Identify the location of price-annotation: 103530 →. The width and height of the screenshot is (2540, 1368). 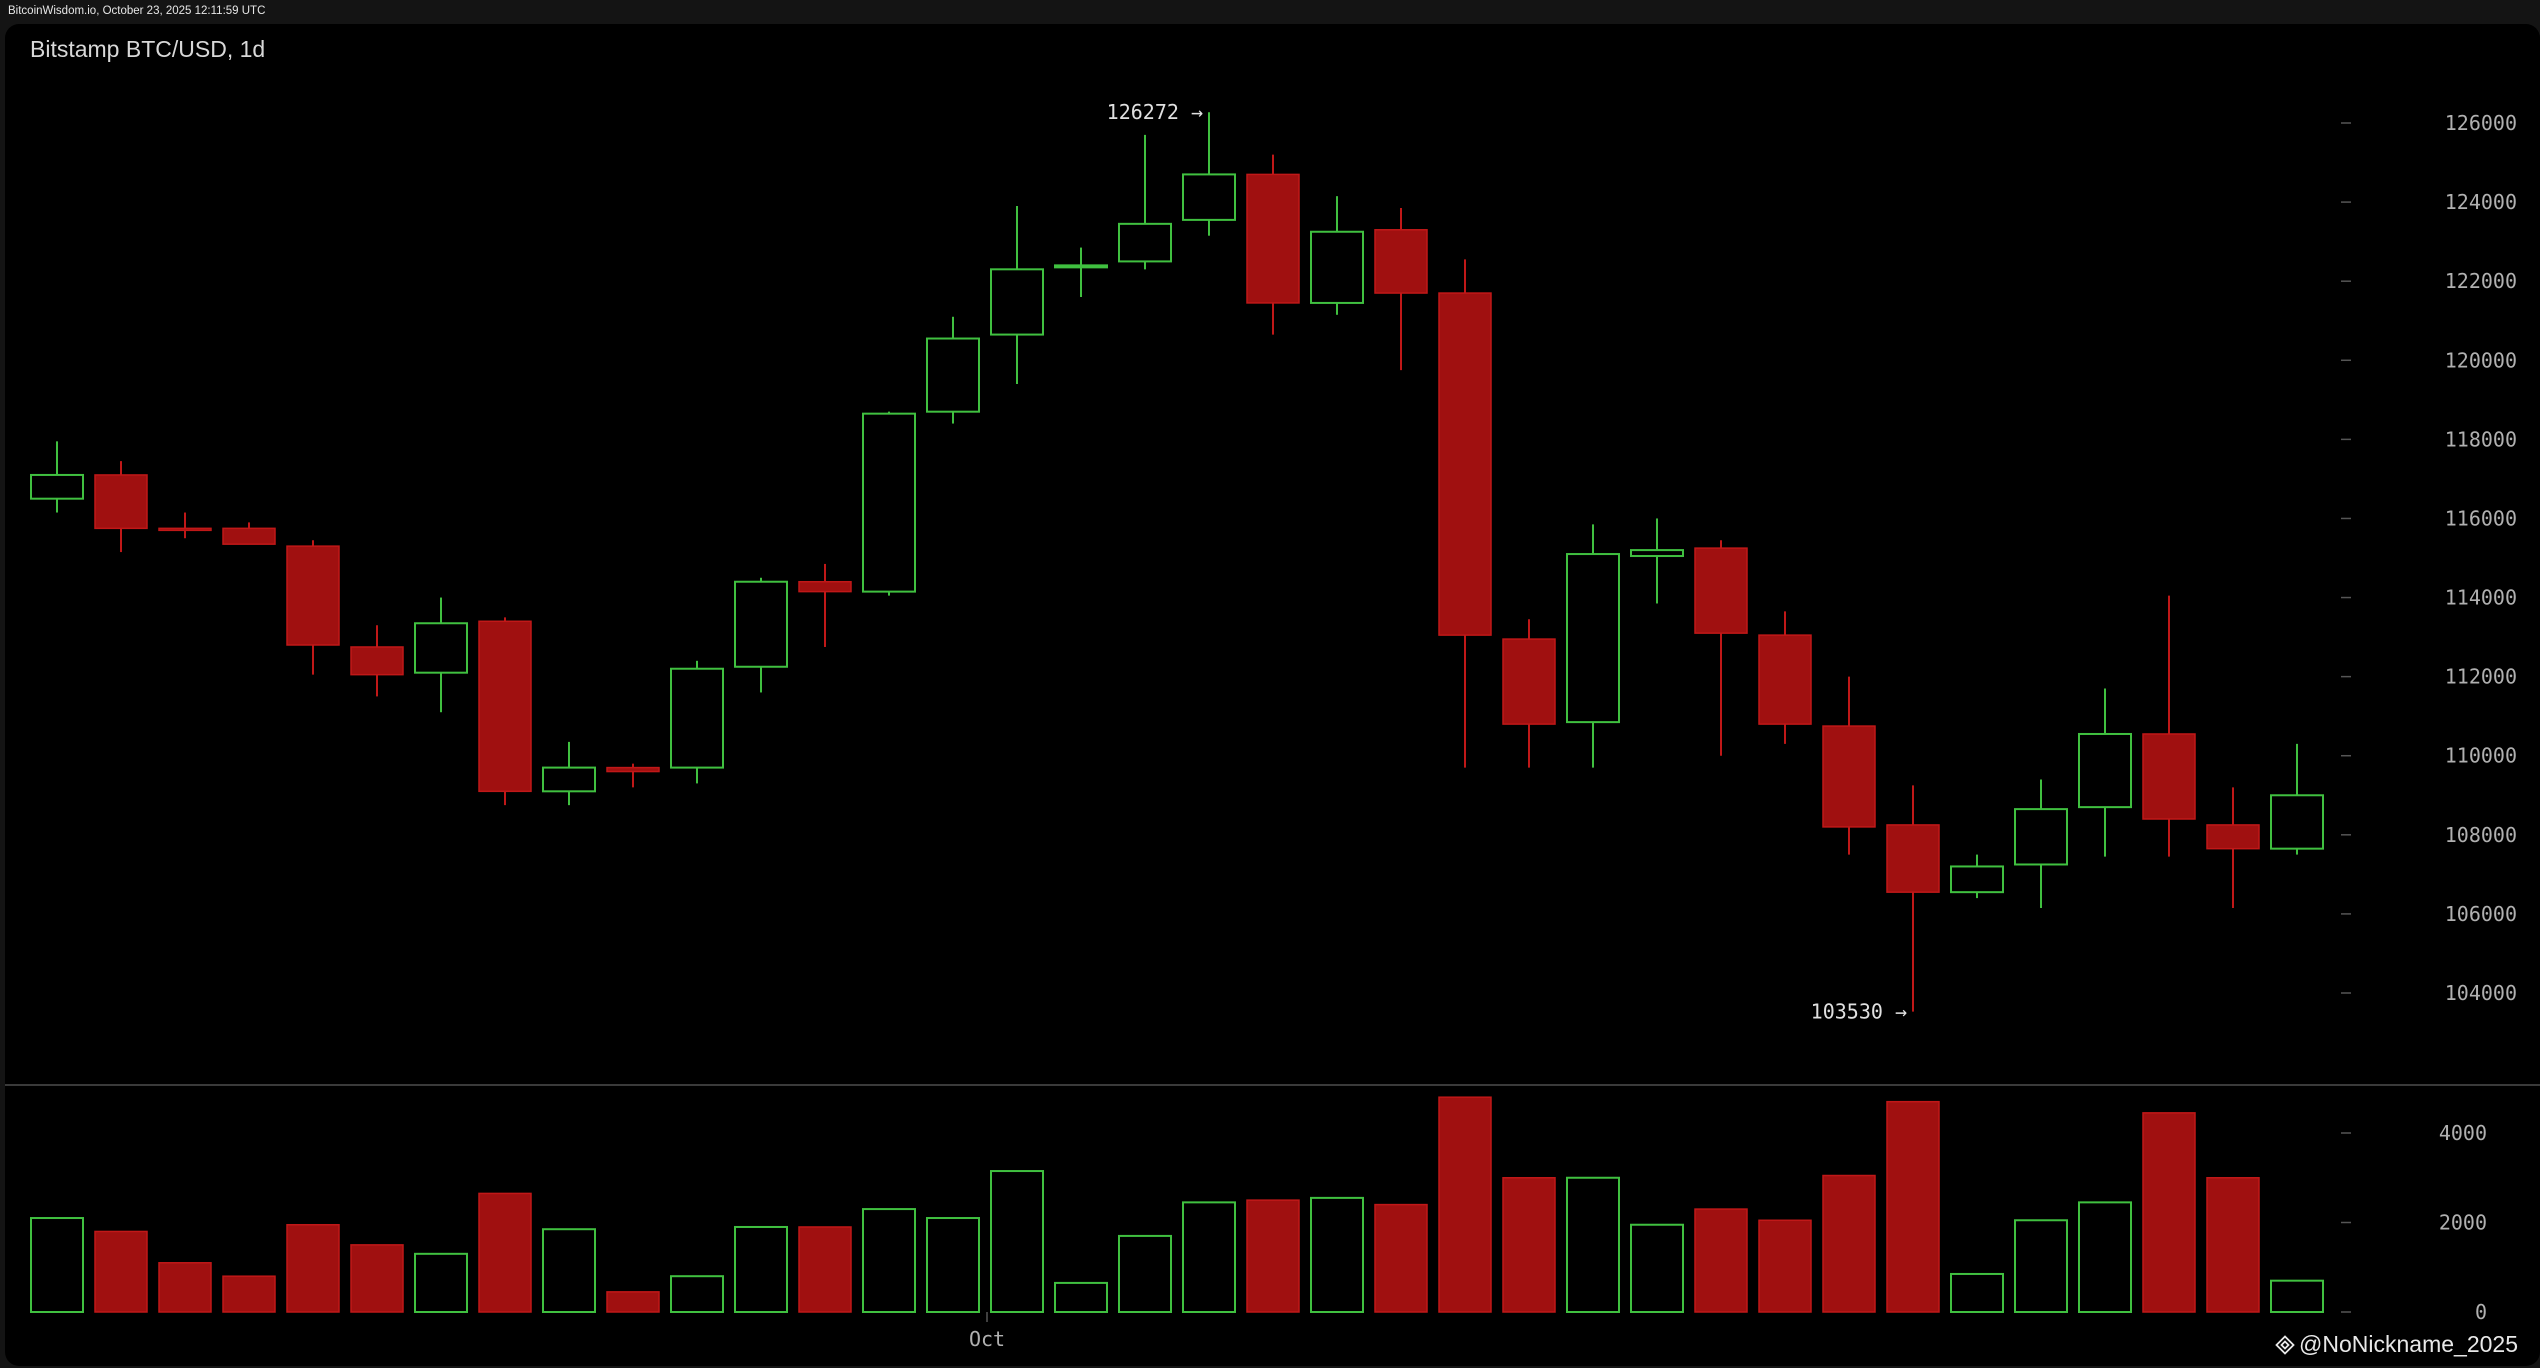
(1859, 1012).